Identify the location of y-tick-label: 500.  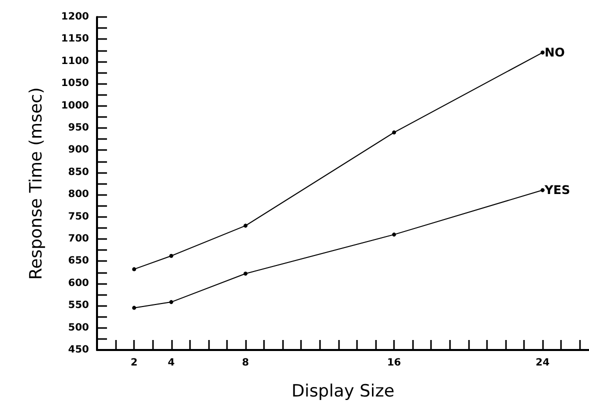
(79, 328).